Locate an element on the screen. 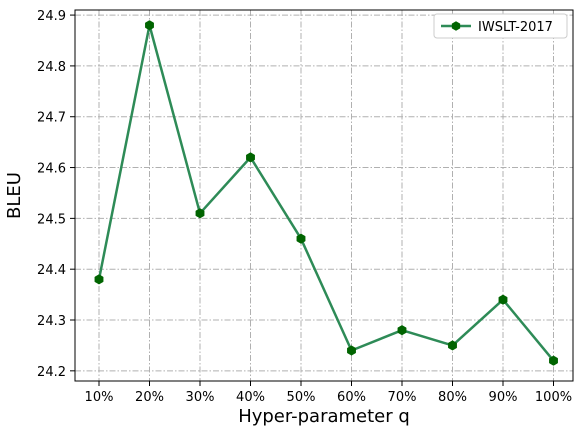 This screenshot has width=581, height=430. y-tick-label: 24.9 is located at coordinates (51, 16).